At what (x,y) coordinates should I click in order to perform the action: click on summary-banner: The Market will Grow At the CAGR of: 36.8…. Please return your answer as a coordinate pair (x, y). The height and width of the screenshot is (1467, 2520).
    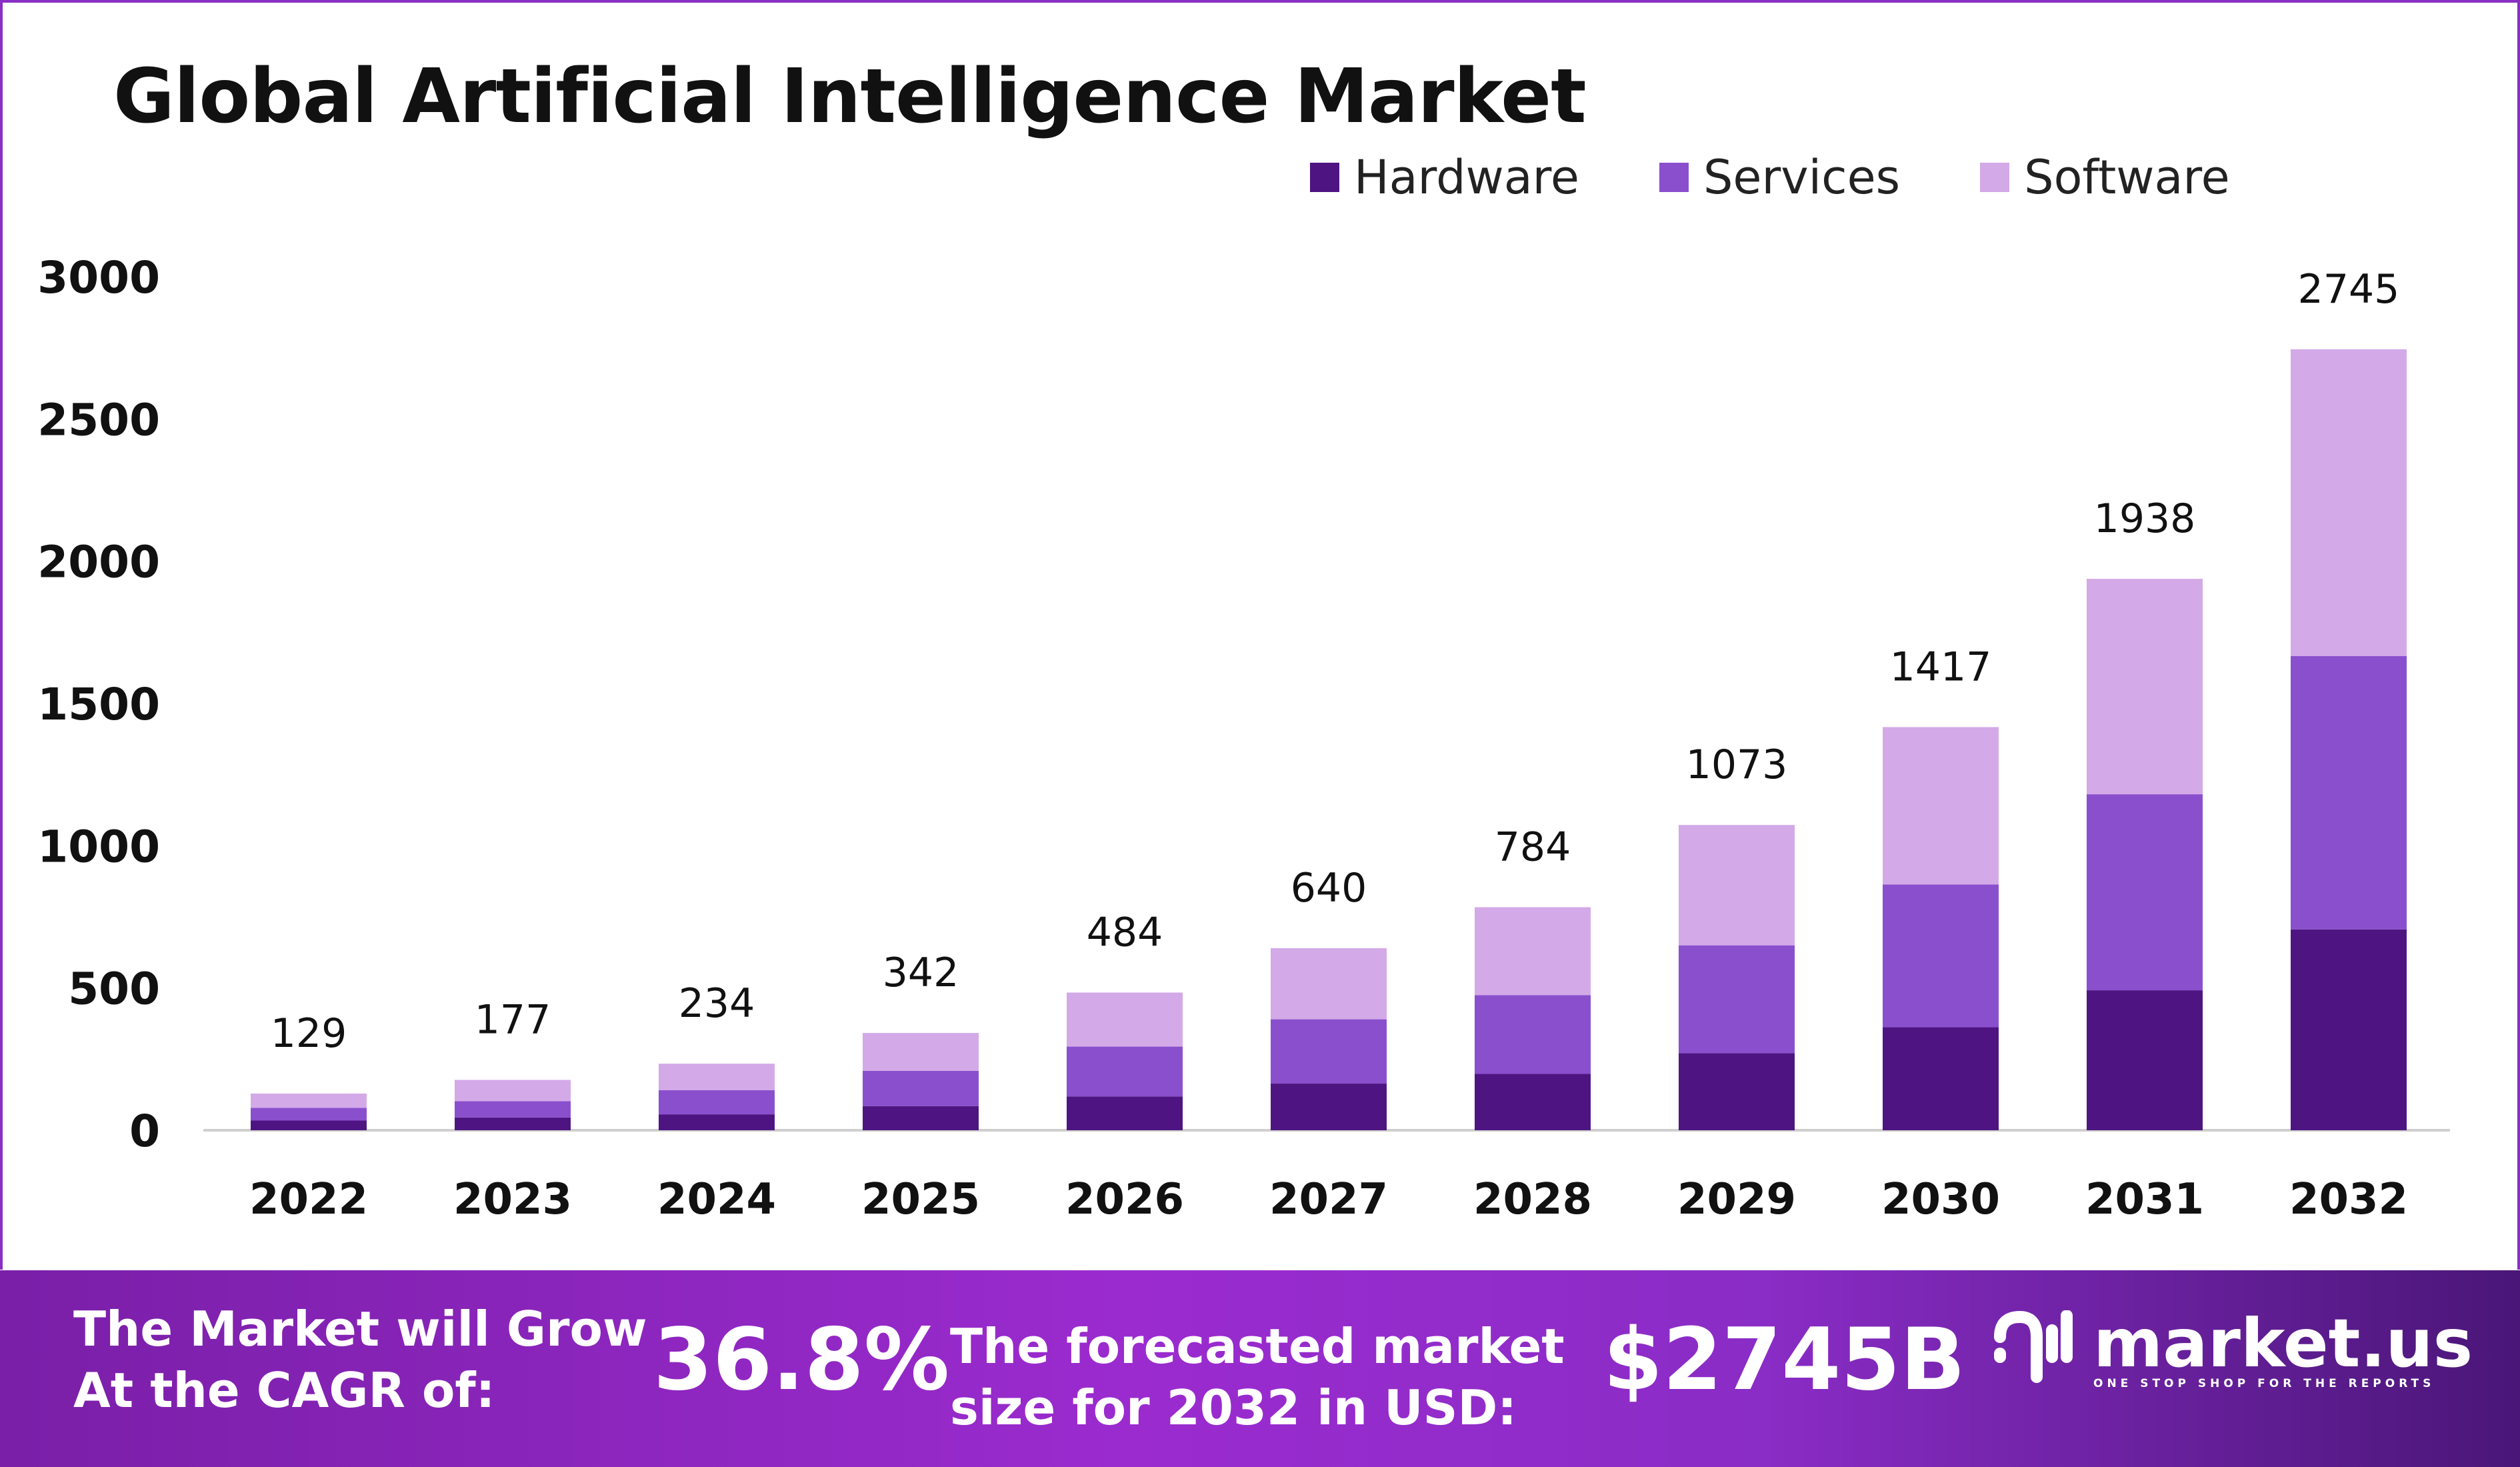
    Looking at the image, I should click on (1260, 1369).